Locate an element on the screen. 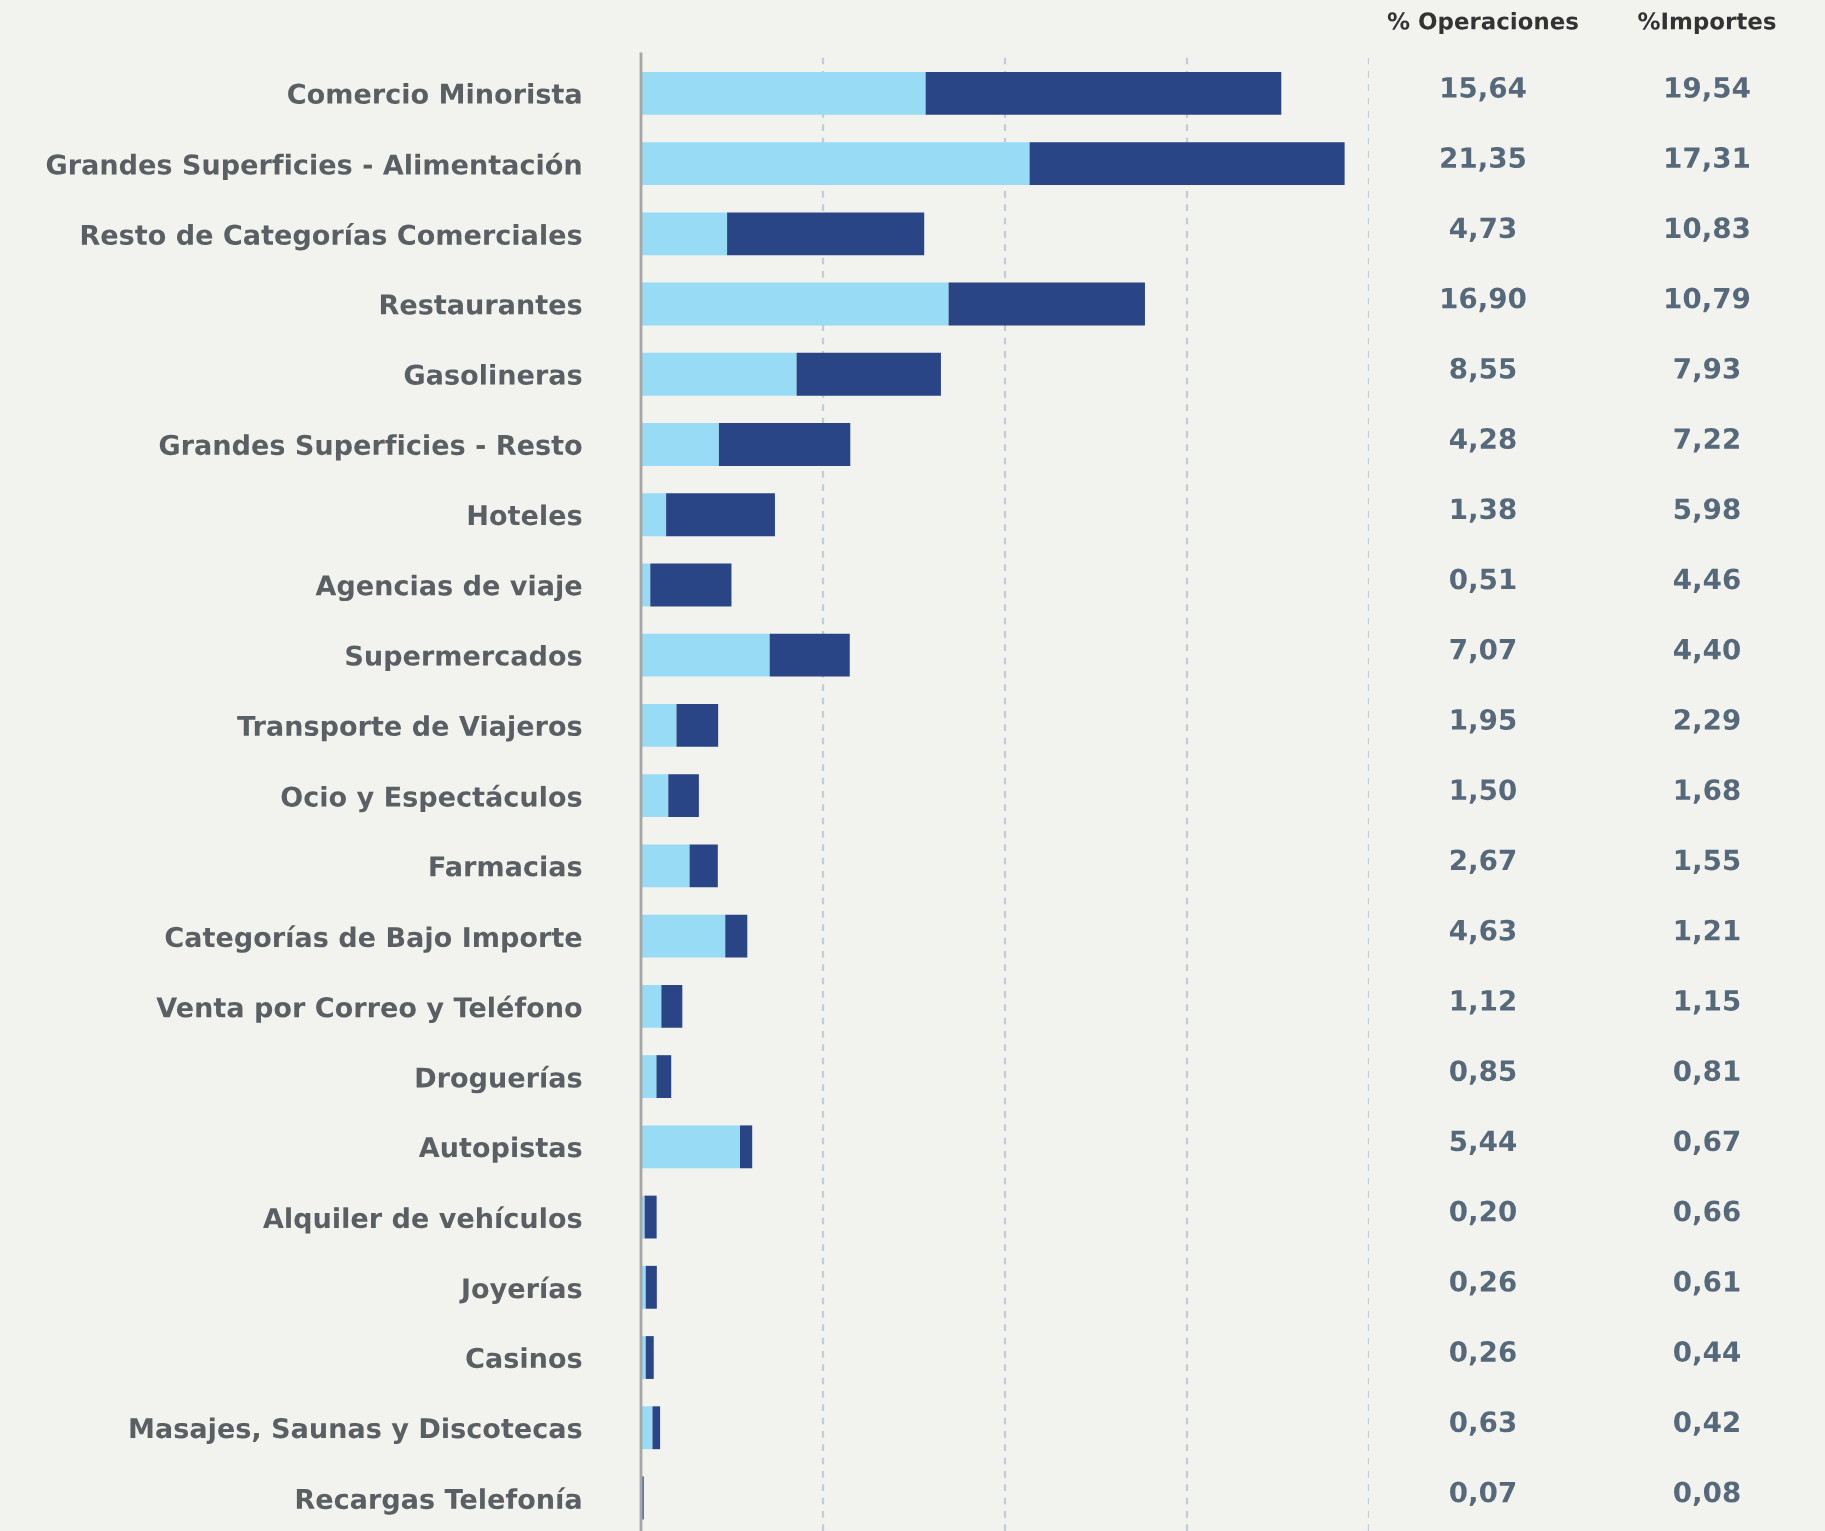  y-tick-label: Droguerías is located at coordinates (499, 1079).